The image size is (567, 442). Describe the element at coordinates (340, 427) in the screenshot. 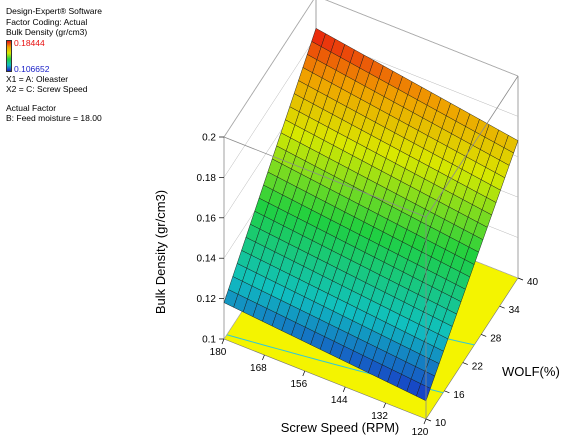

I see `x-axis-label: Screw Speed (RPM)` at that location.